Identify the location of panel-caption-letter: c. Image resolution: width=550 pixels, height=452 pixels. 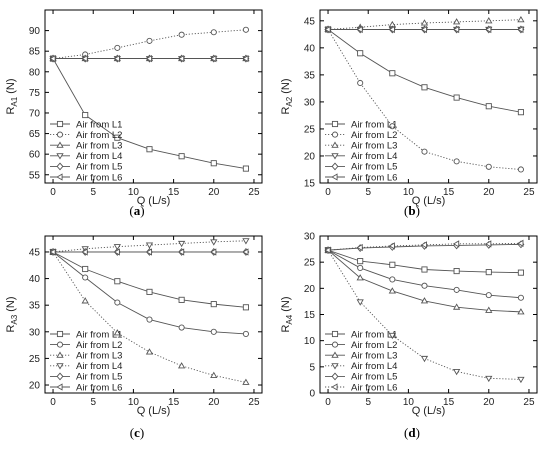
(137, 432).